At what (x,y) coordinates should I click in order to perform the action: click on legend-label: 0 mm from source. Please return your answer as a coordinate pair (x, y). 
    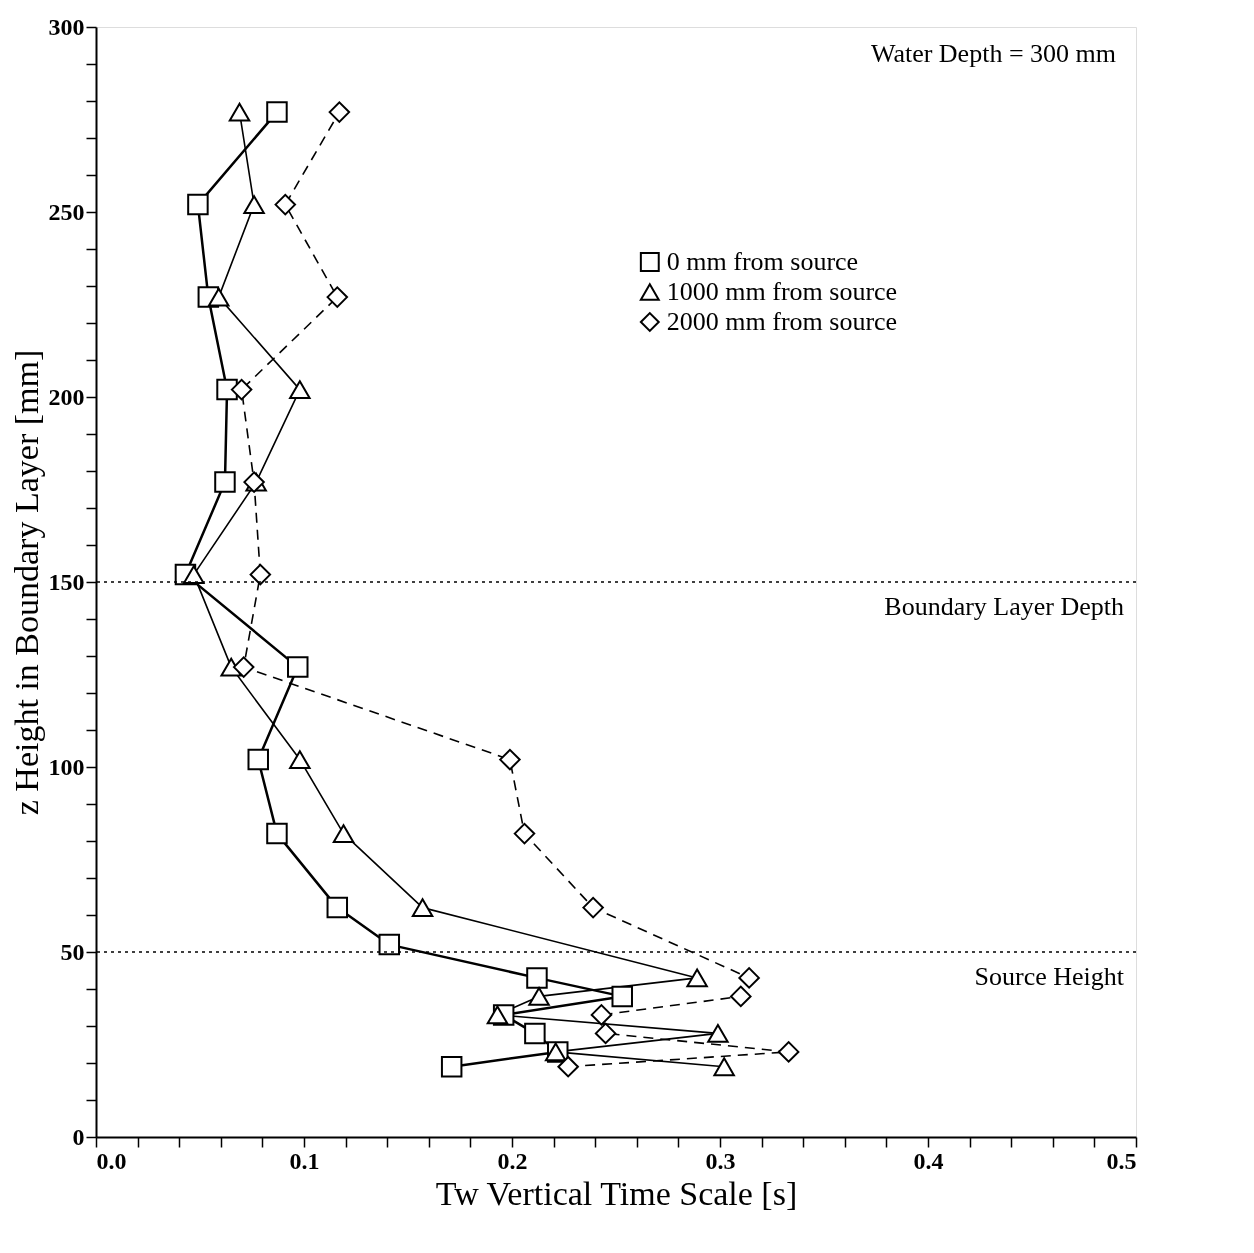
    Looking at the image, I should click on (762, 261).